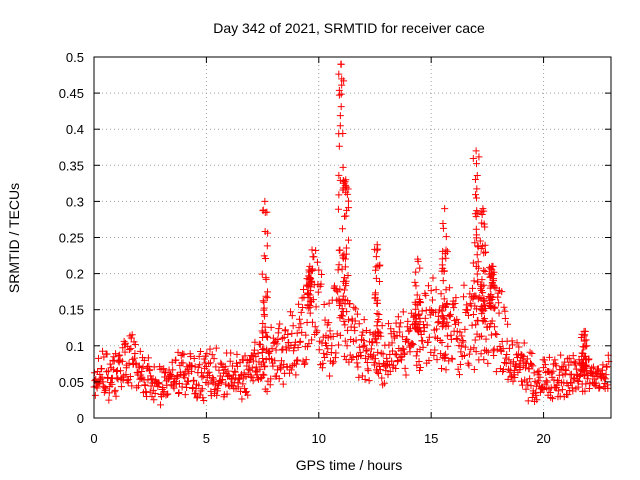 The width and height of the screenshot is (640, 480). What do you see at coordinates (71, 93) in the screenshot?
I see `y-tick-label: 0.45` at bounding box center [71, 93].